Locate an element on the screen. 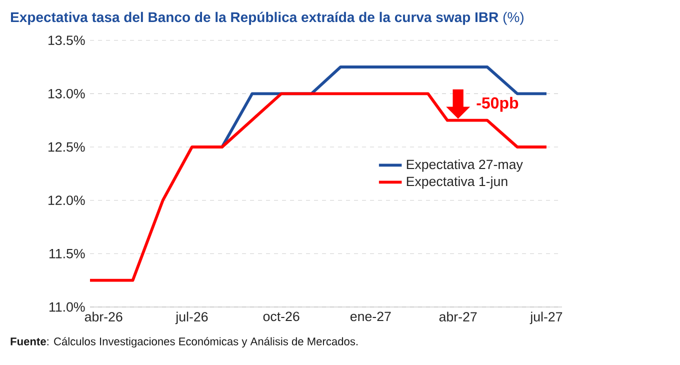  x-tick-label: jul-27 is located at coordinates (546, 318).